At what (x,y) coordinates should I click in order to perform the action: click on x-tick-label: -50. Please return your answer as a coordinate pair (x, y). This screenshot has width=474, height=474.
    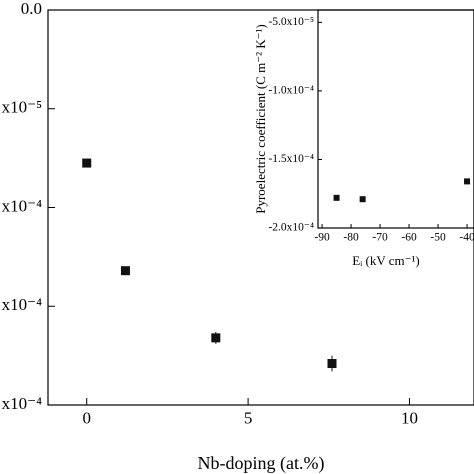
    Looking at the image, I should click on (438, 237).